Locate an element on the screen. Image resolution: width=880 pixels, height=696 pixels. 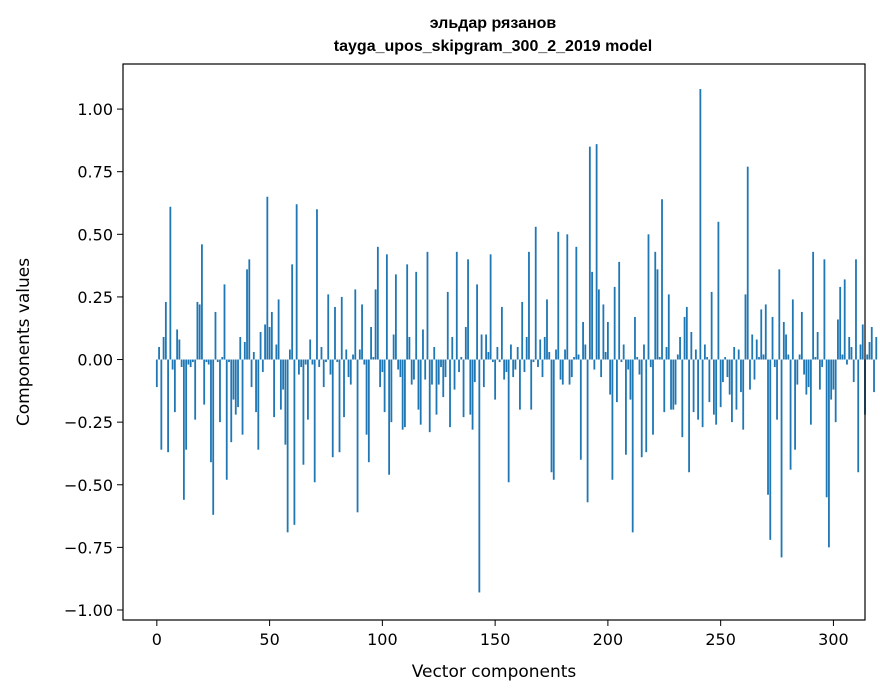
x-tick-label: 0 is located at coordinates (157, 639).